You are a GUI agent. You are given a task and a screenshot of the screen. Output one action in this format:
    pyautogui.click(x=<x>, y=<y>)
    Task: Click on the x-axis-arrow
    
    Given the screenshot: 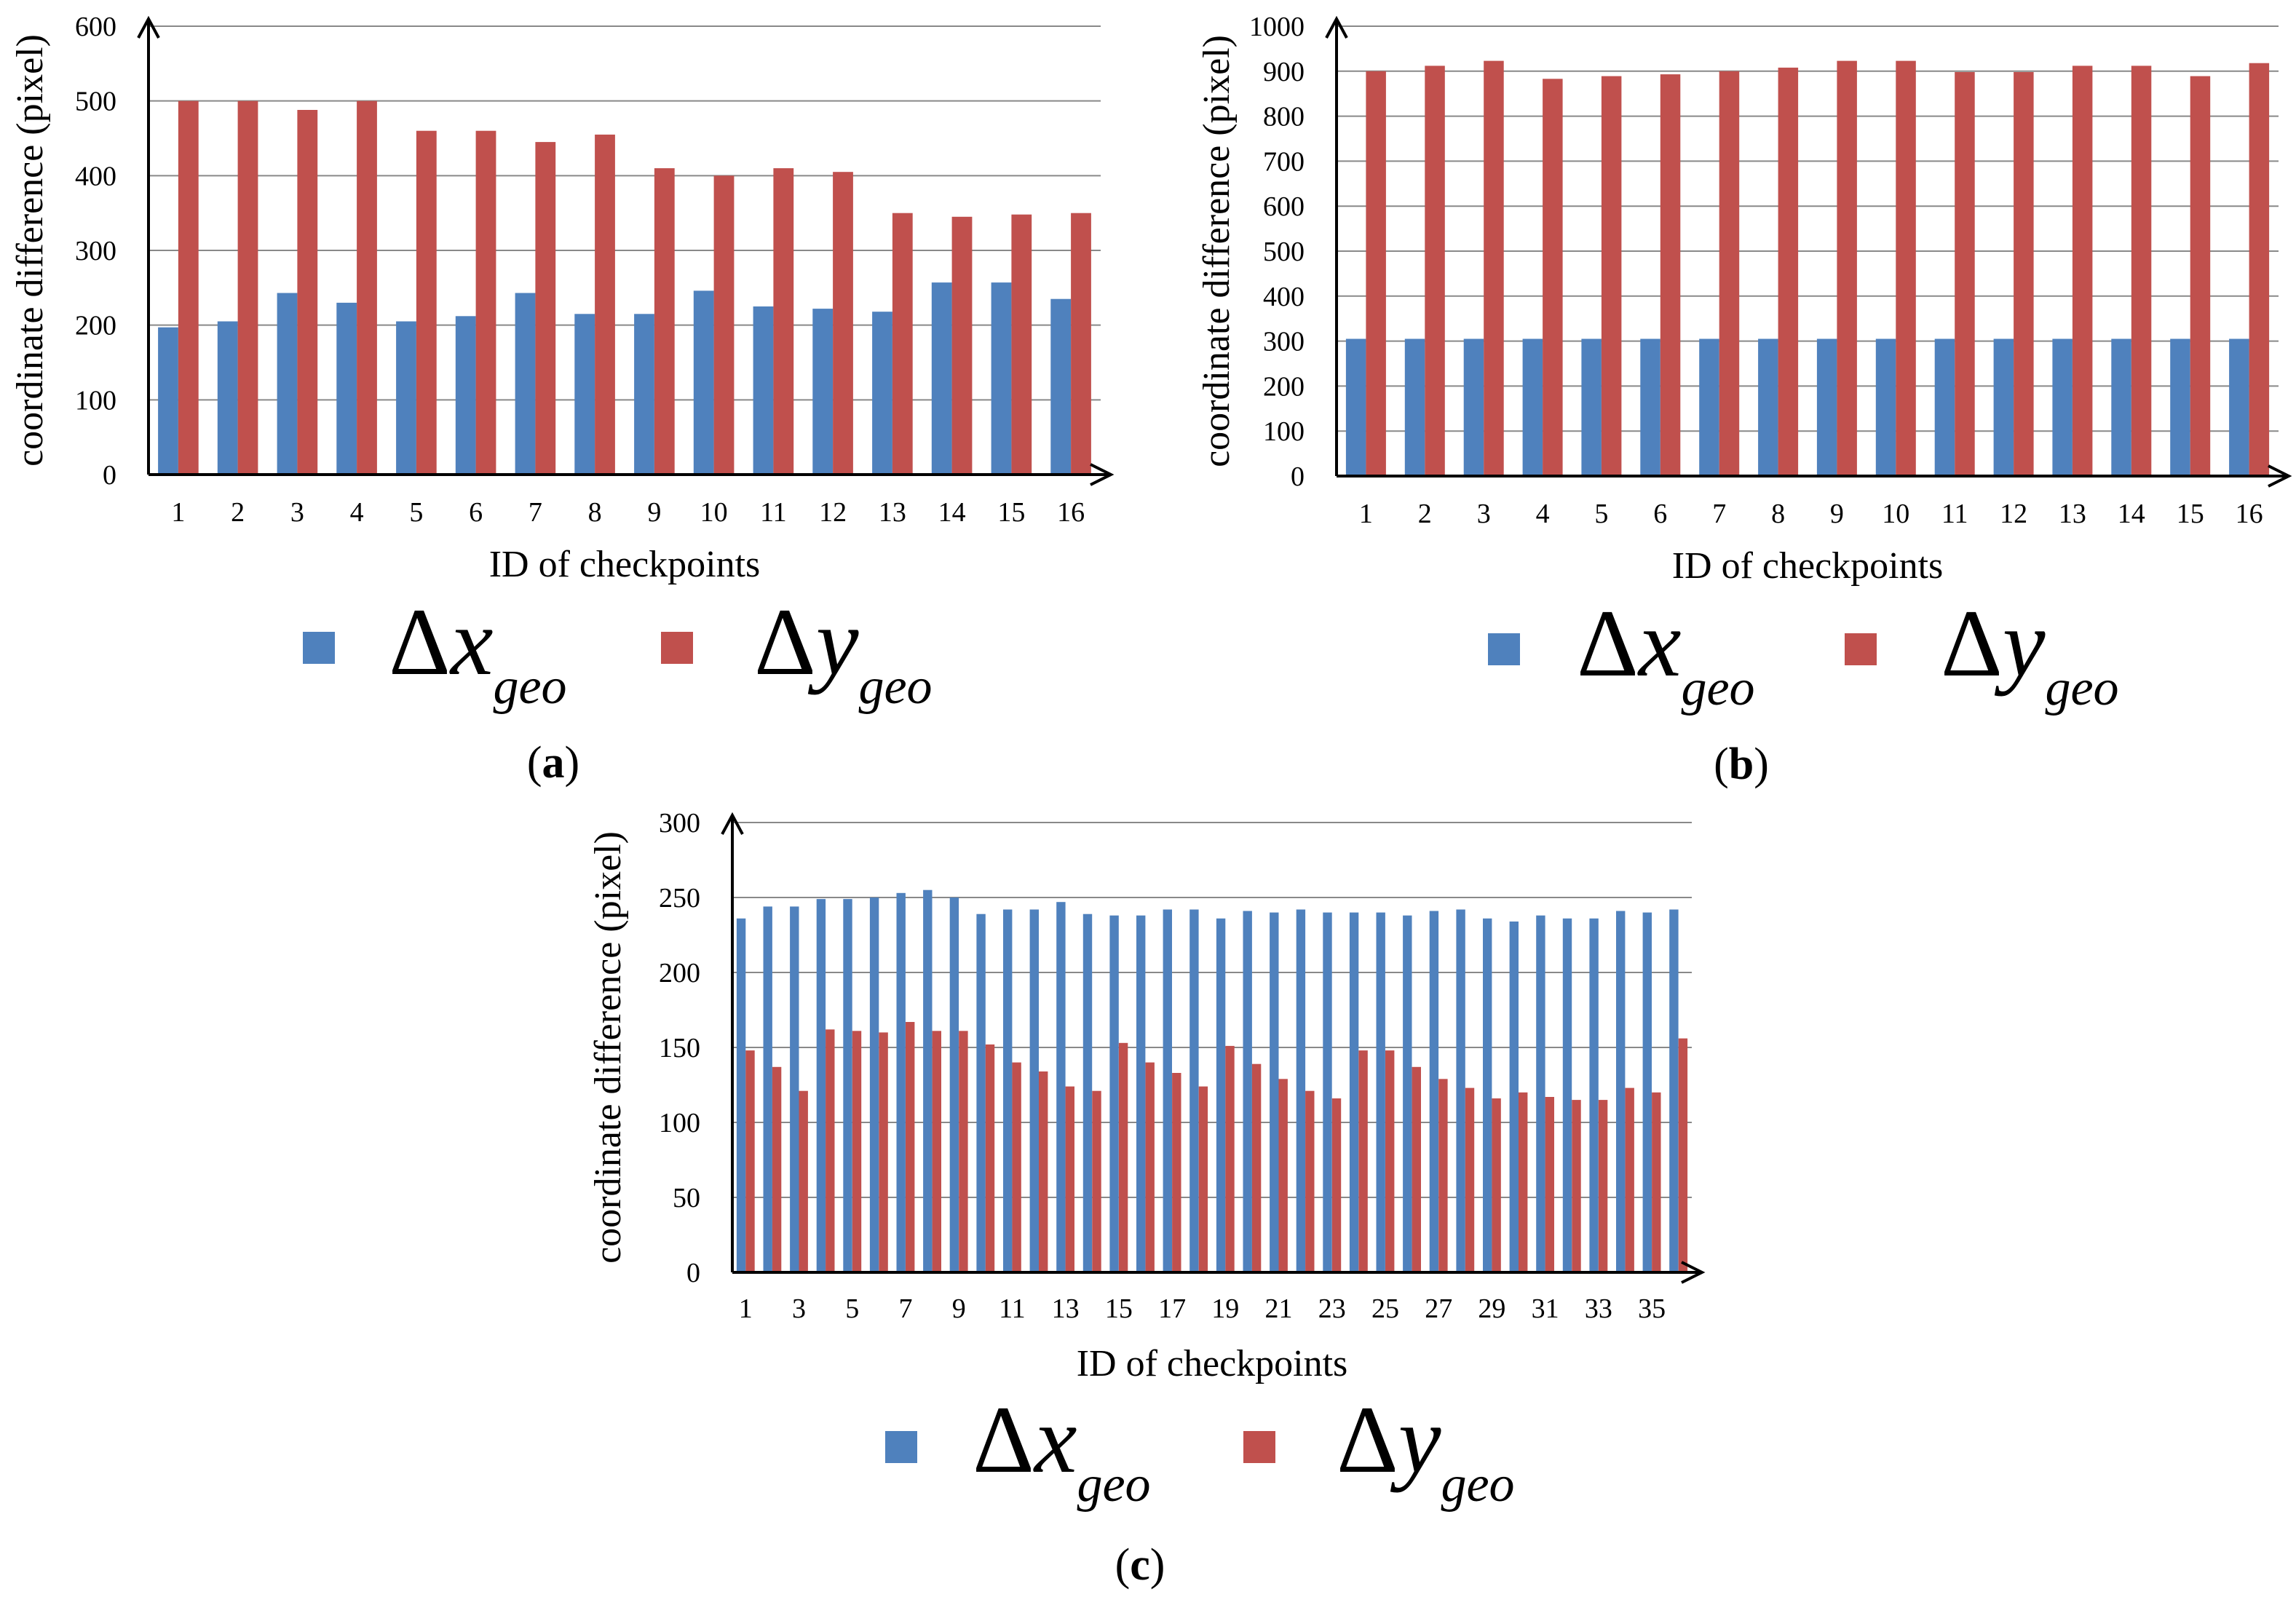 What is the action you would take?
    pyautogui.click(x=2280, y=476)
    